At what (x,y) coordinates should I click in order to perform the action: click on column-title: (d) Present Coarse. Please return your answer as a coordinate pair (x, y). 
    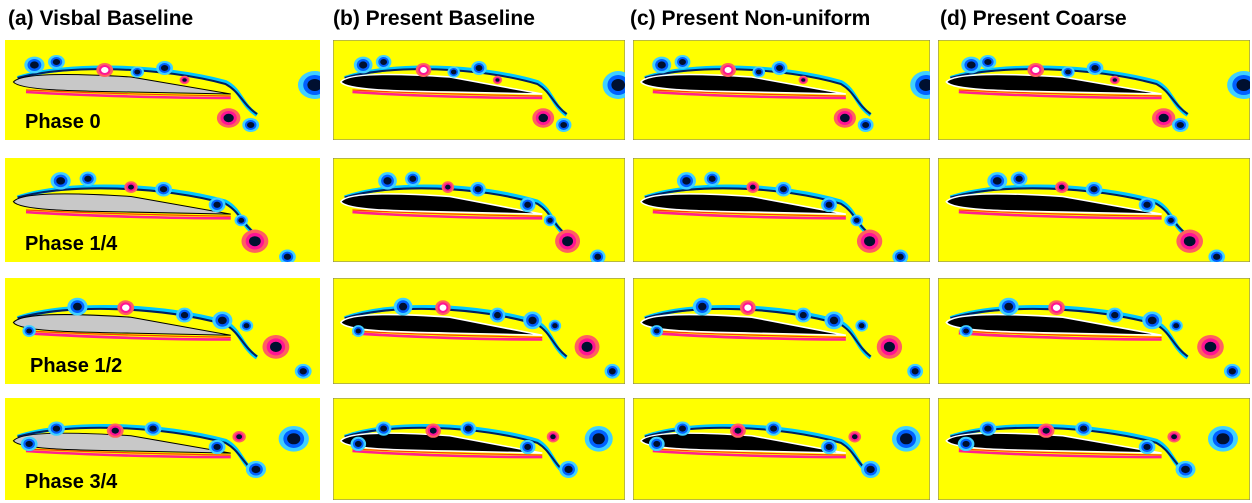
    Looking at the image, I should click on (1033, 18).